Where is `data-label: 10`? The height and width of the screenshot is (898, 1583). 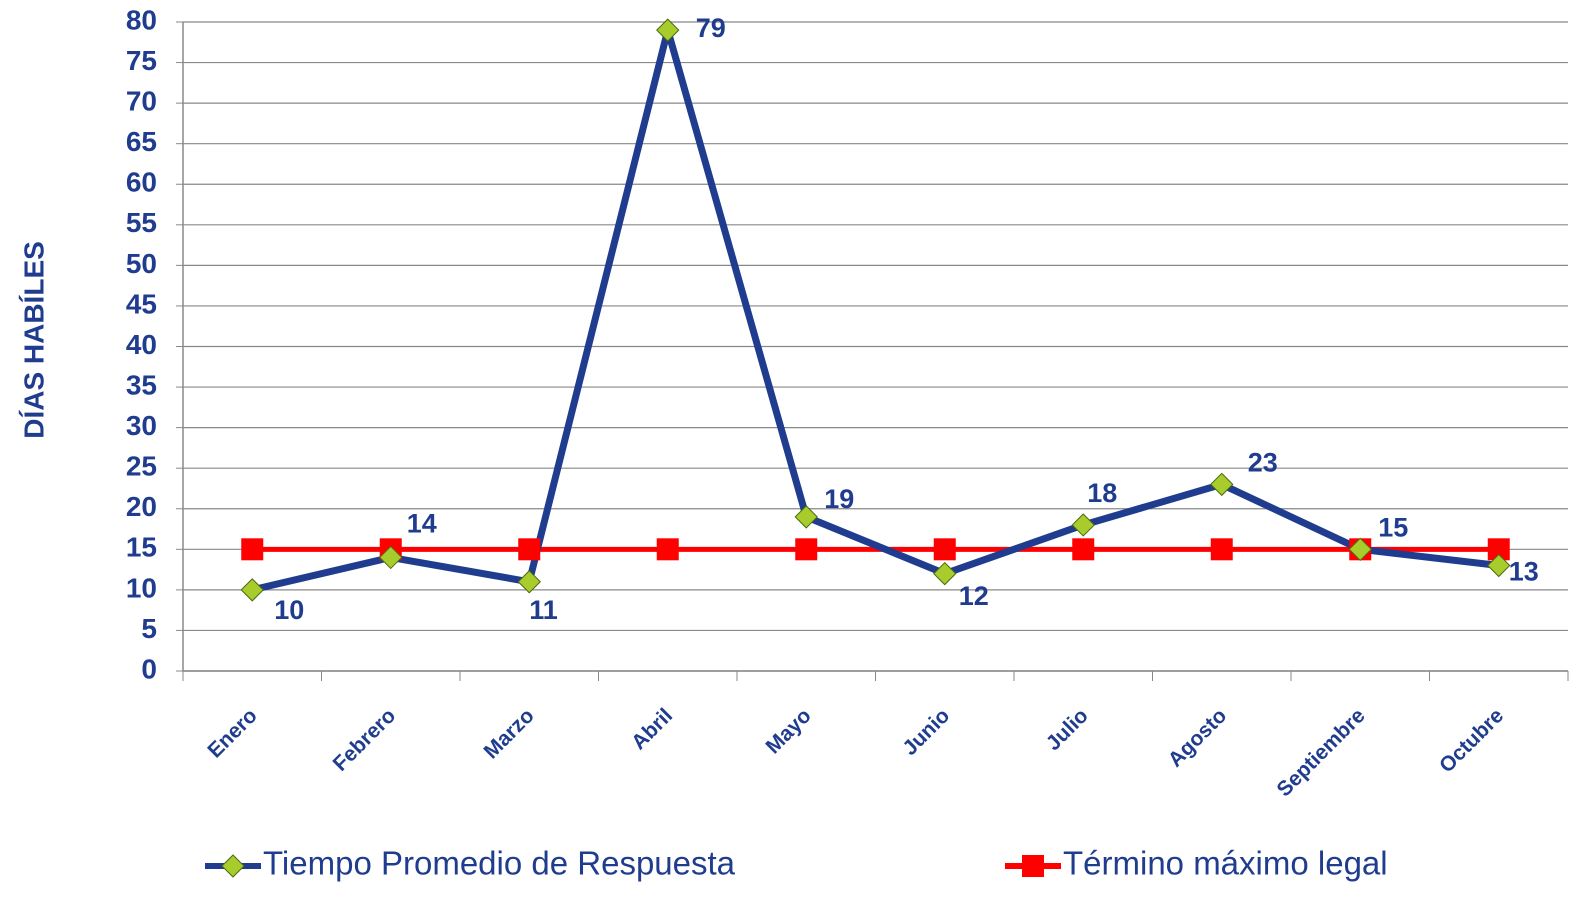
data-label: 10 is located at coordinates (289, 610).